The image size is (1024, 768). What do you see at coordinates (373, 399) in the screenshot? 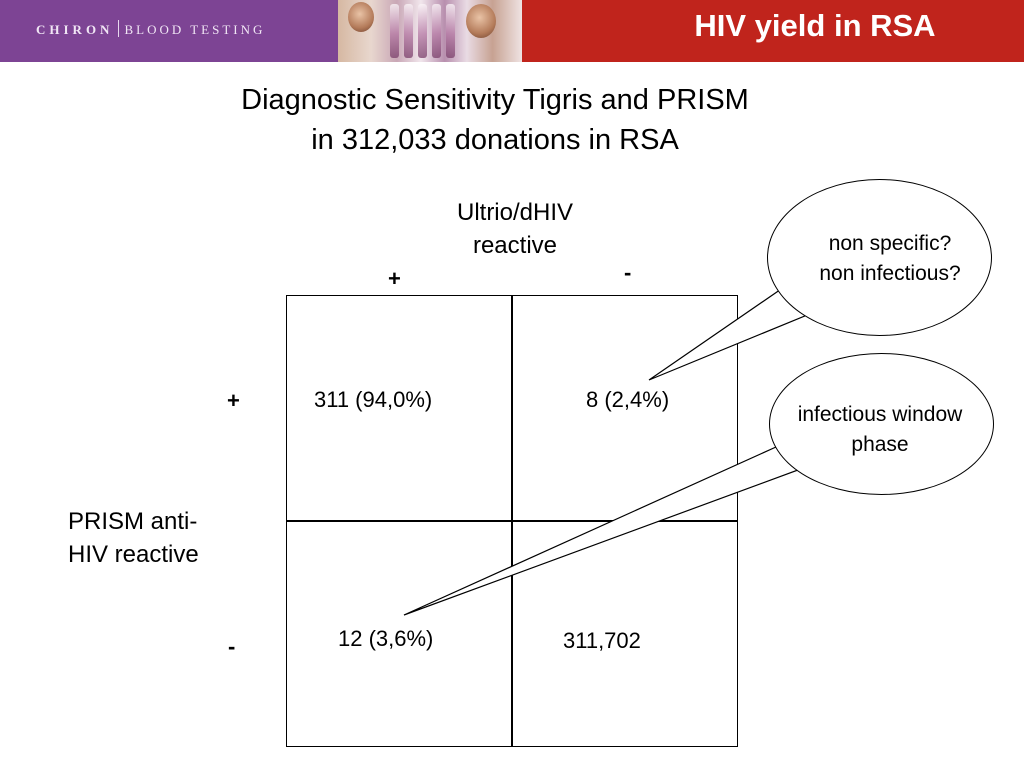
I see `value-prism-pos-ultrio-pos: 311 (94,0%)` at bounding box center [373, 399].